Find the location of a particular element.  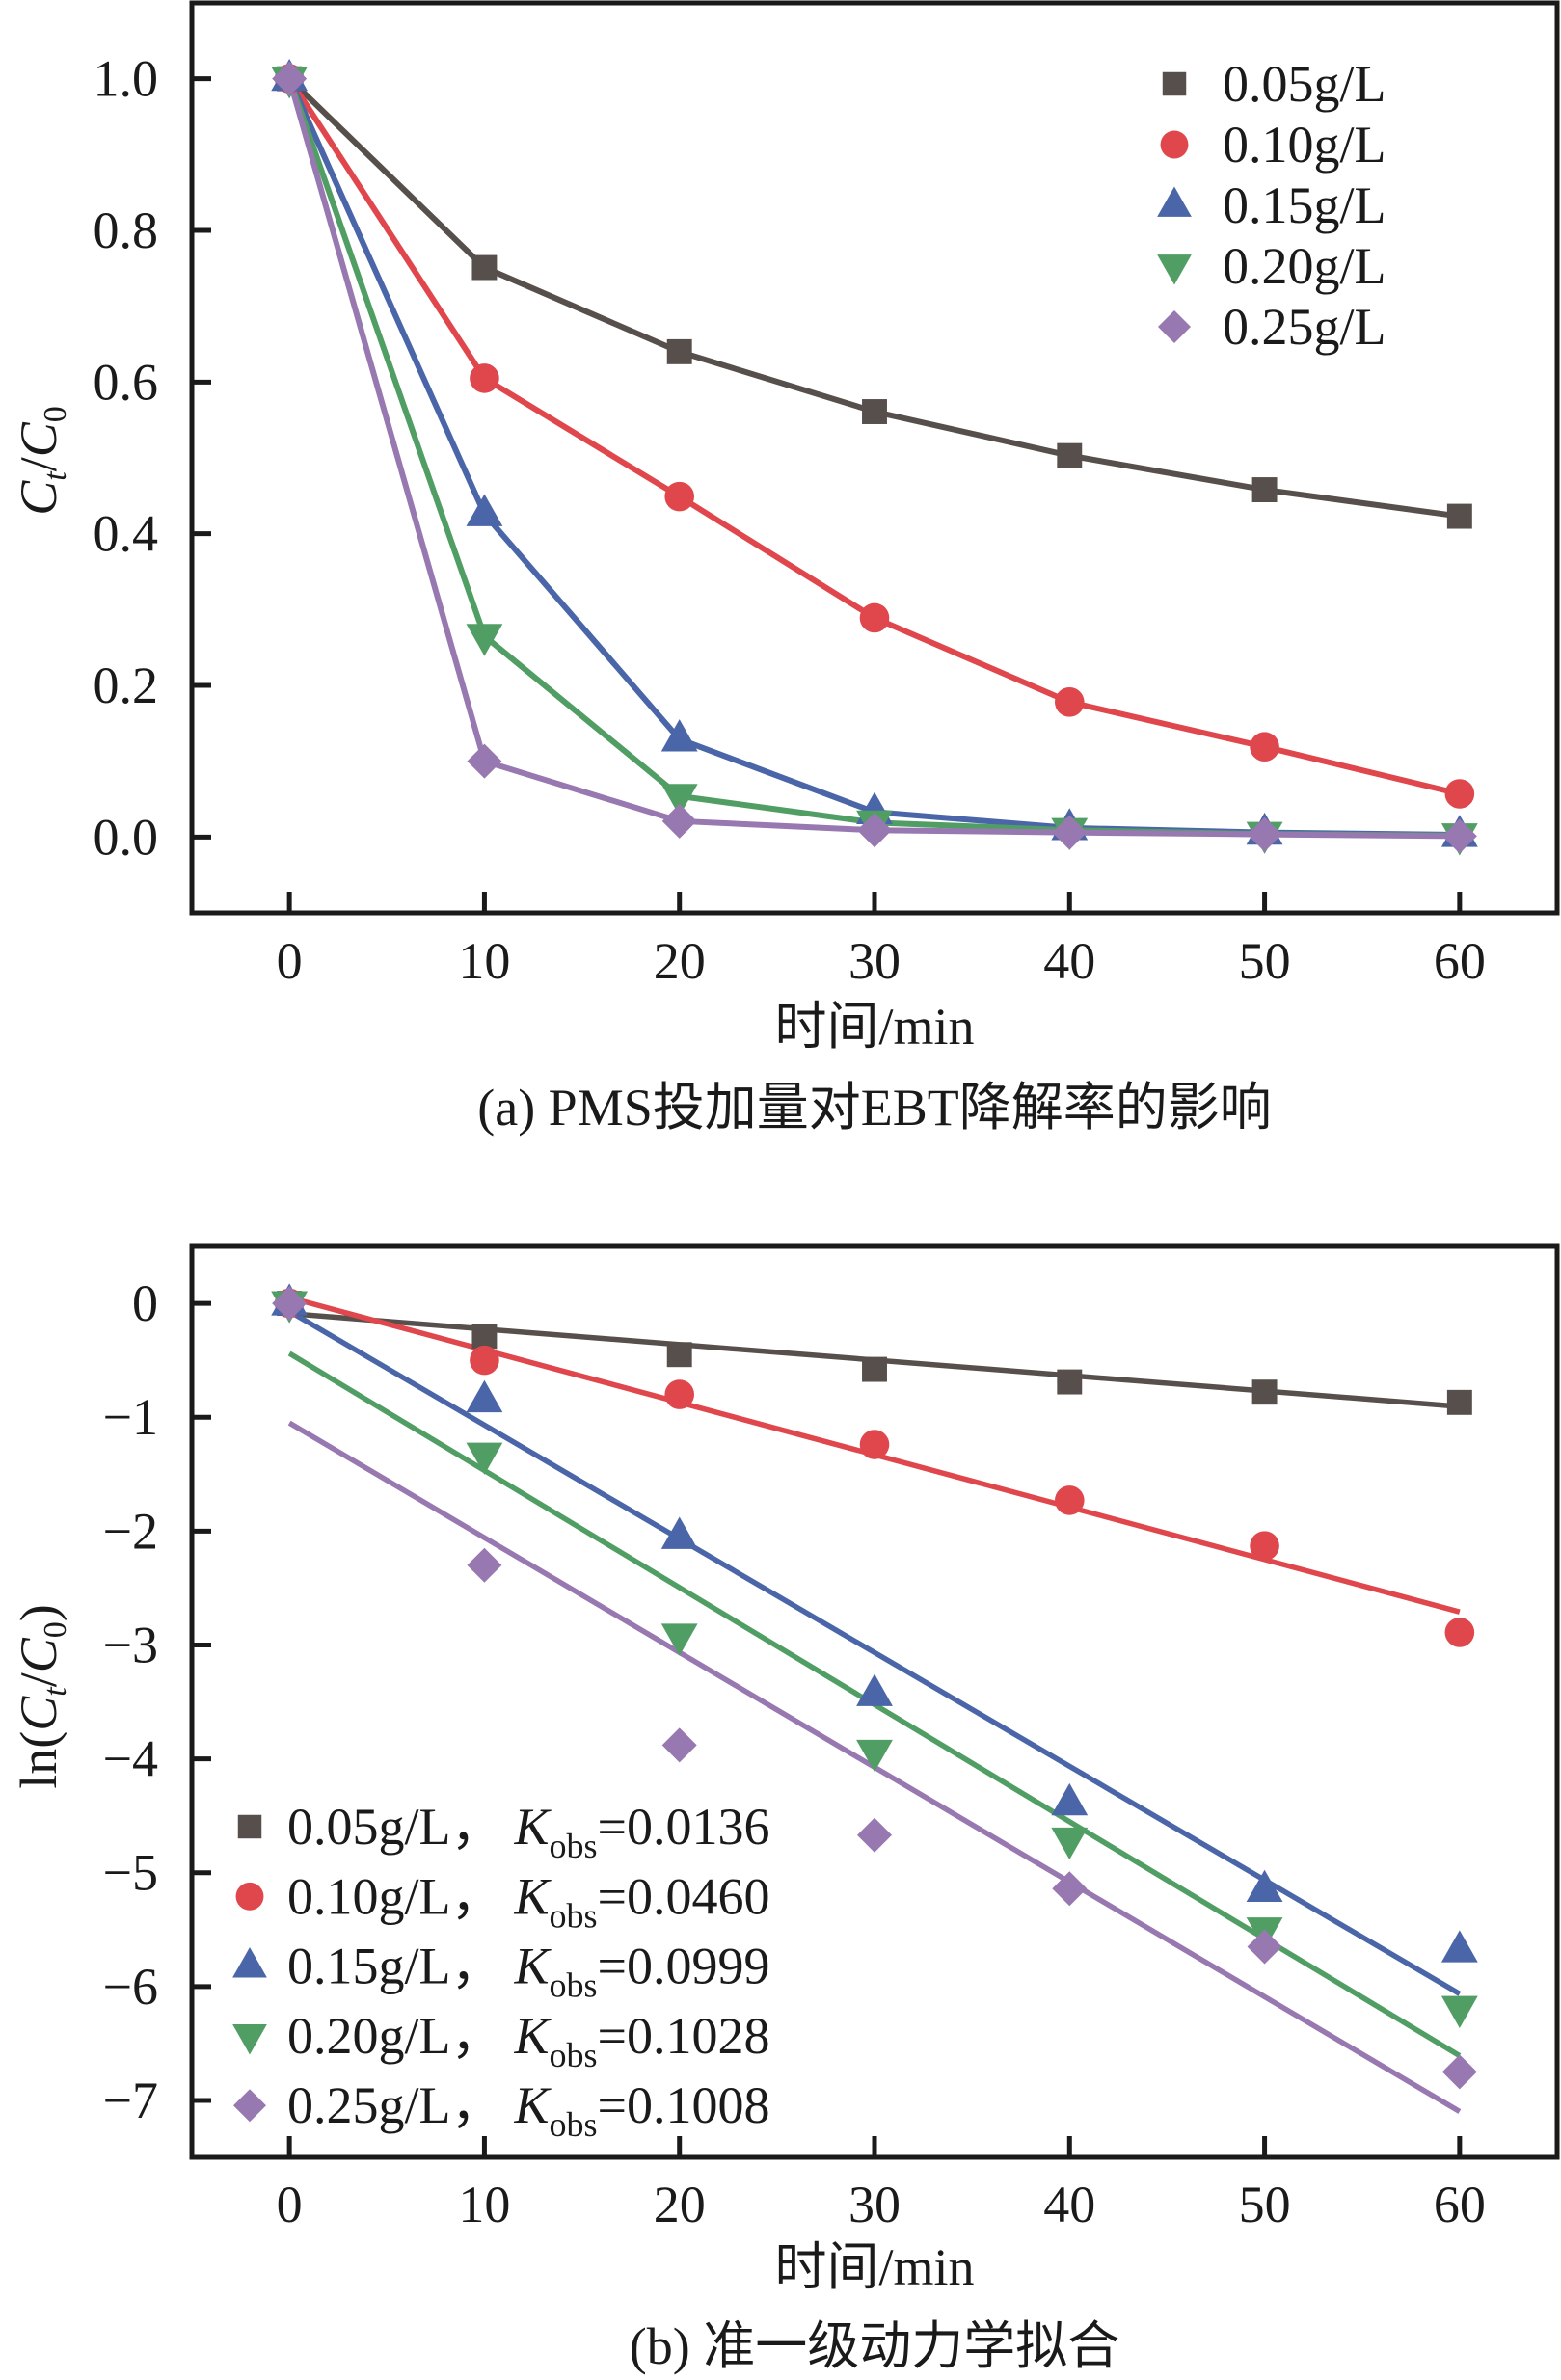

x-axis-label: 时间/min is located at coordinates (874, 2267).